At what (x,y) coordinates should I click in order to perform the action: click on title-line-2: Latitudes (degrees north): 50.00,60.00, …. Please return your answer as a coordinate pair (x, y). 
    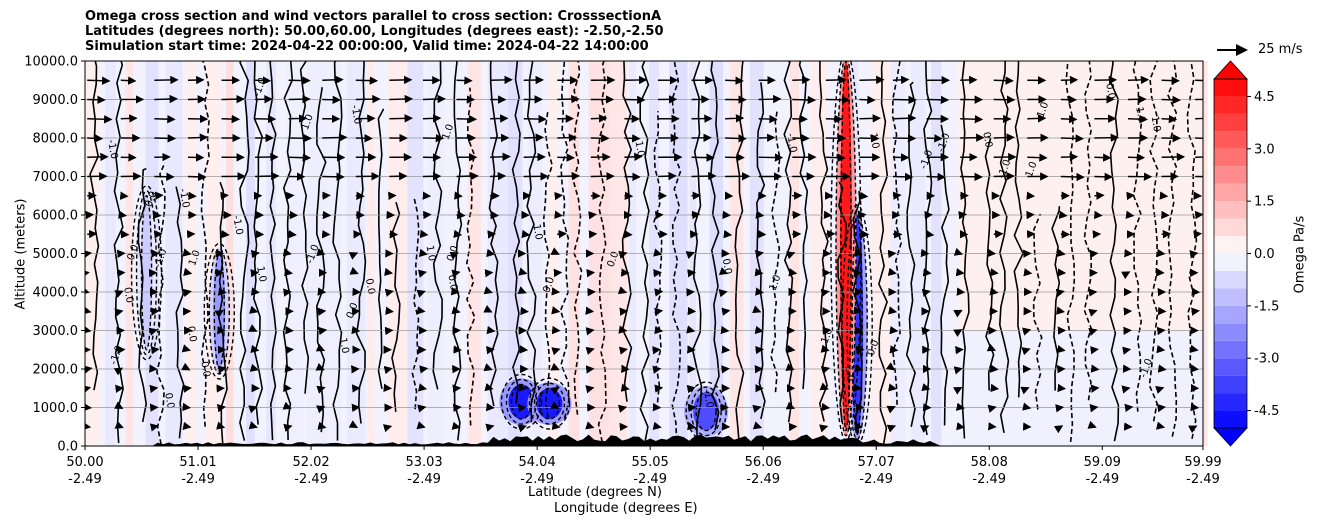
    Looking at the image, I should click on (374, 31).